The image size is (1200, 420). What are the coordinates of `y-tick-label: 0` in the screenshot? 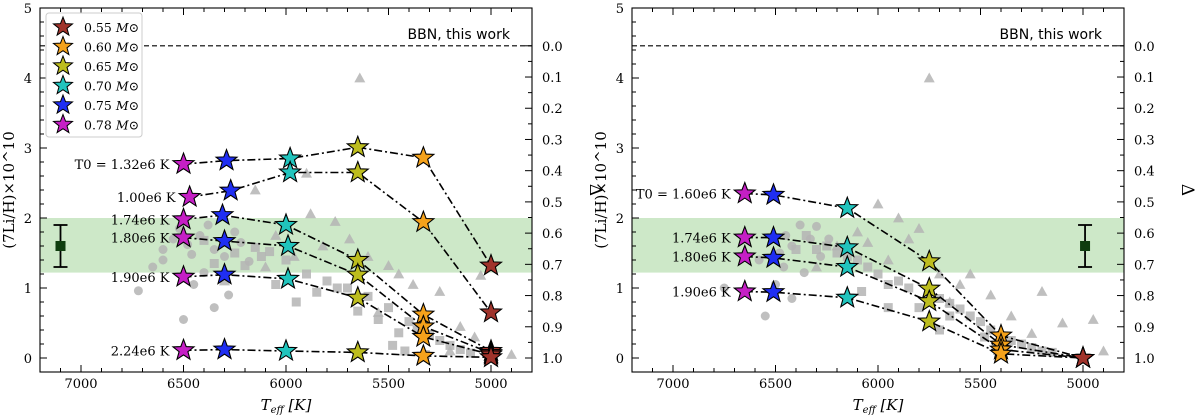 It's located at (28, 359).